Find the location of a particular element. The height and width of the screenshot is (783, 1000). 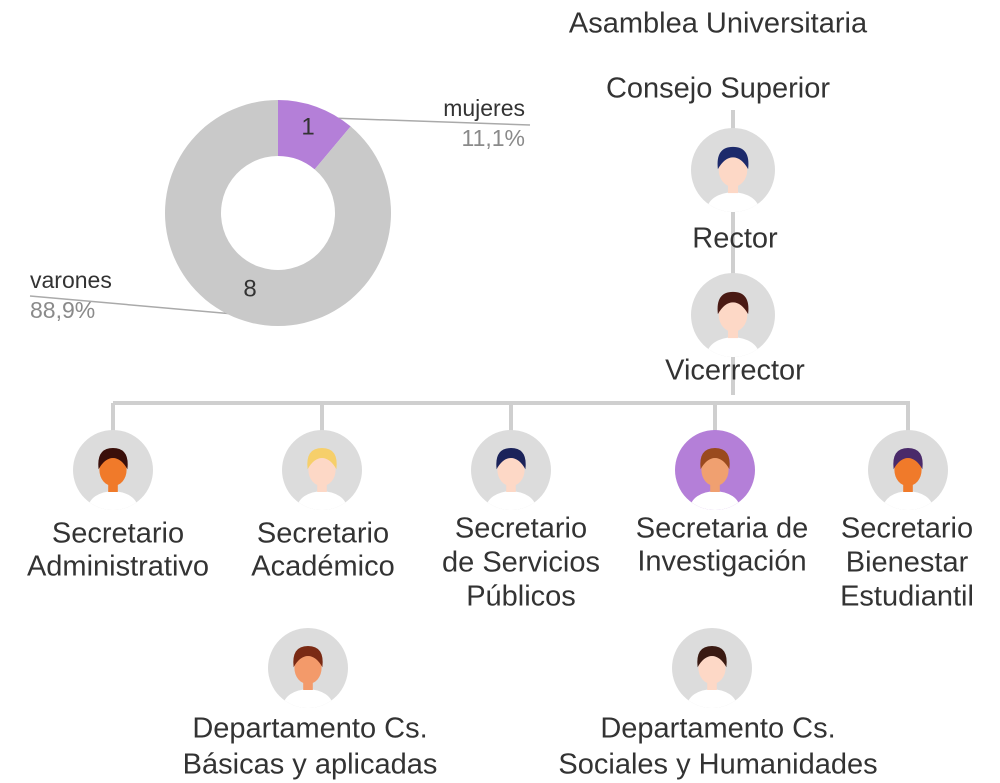

slice-value: 8 is located at coordinates (249, 288).